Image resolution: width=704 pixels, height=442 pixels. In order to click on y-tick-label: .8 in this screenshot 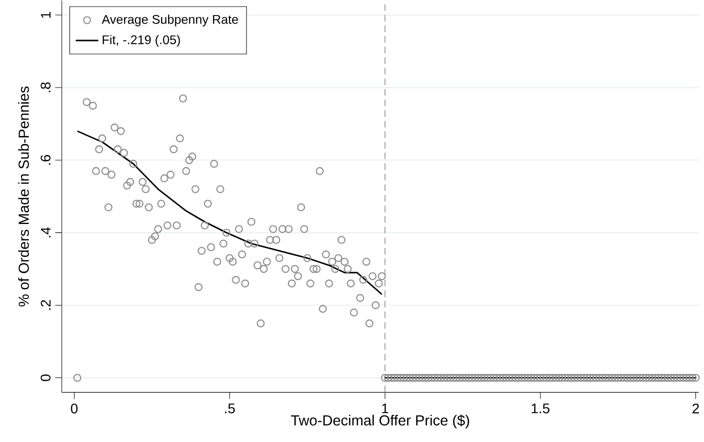, I will do `click(45, 87)`.